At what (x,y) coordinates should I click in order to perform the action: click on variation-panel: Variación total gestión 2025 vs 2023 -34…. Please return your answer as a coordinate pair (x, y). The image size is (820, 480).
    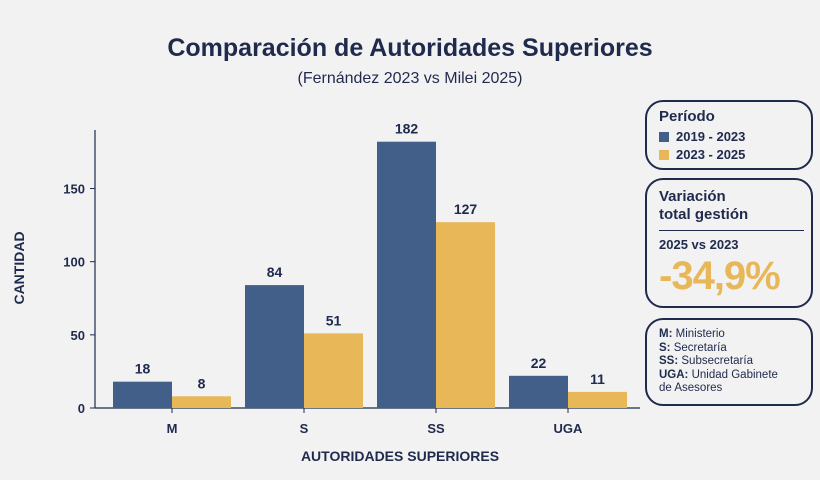
    Looking at the image, I should click on (729, 243).